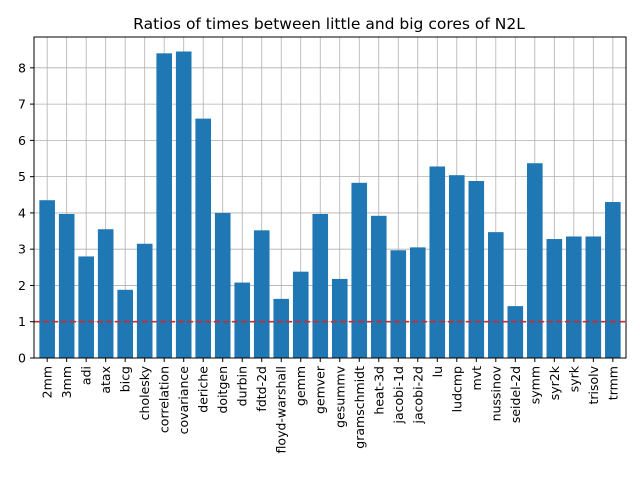  I want to click on x-tick-label: deriche, so click(203, 389).